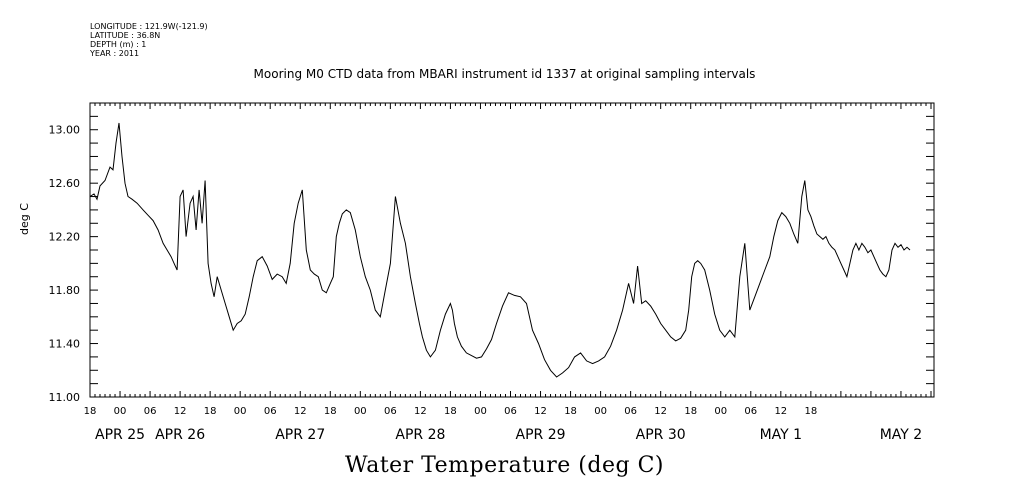  Describe the element at coordinates (661, 435) in the screenshot. I see `x-date-label: APR 30` at that location.